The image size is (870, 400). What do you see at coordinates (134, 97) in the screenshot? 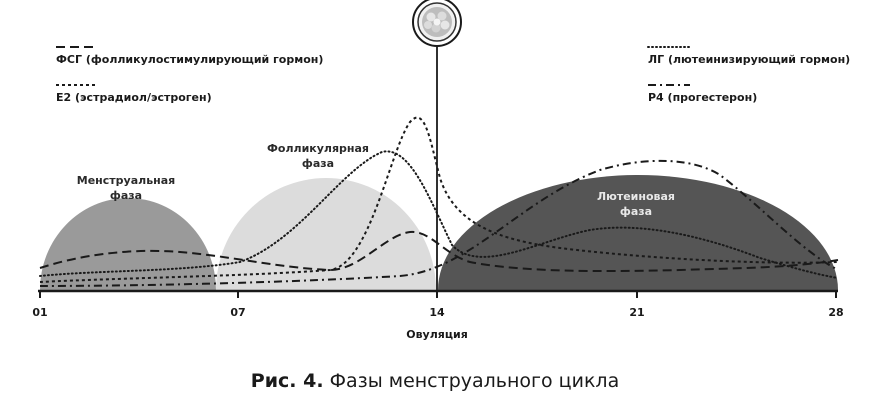
I see `e2-legend-label: Е2 (эстрадиол/эстроген)` at bounding box center [134, 97].